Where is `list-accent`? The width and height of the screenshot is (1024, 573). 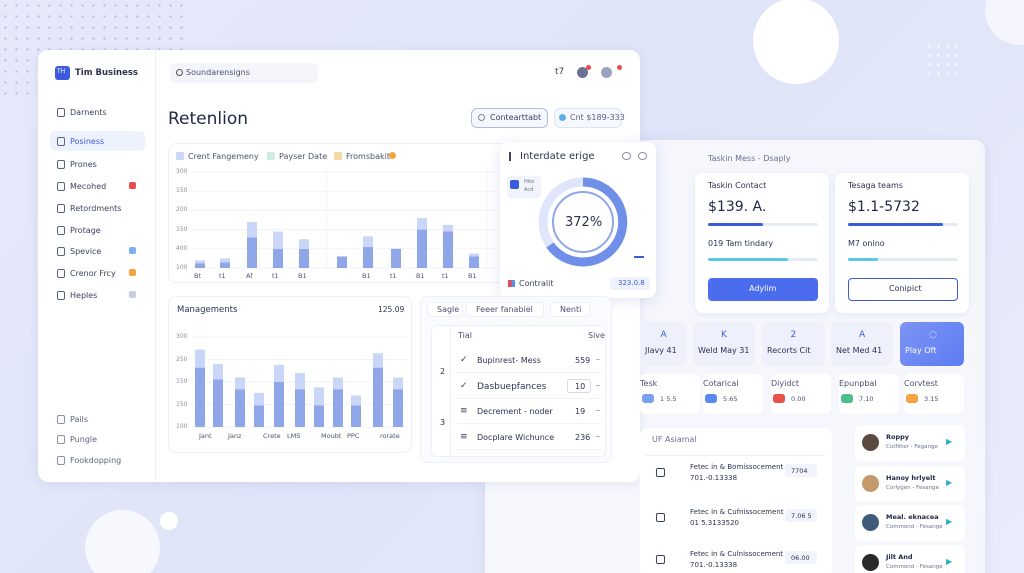 list-accent is located at coordinates (735, 455).